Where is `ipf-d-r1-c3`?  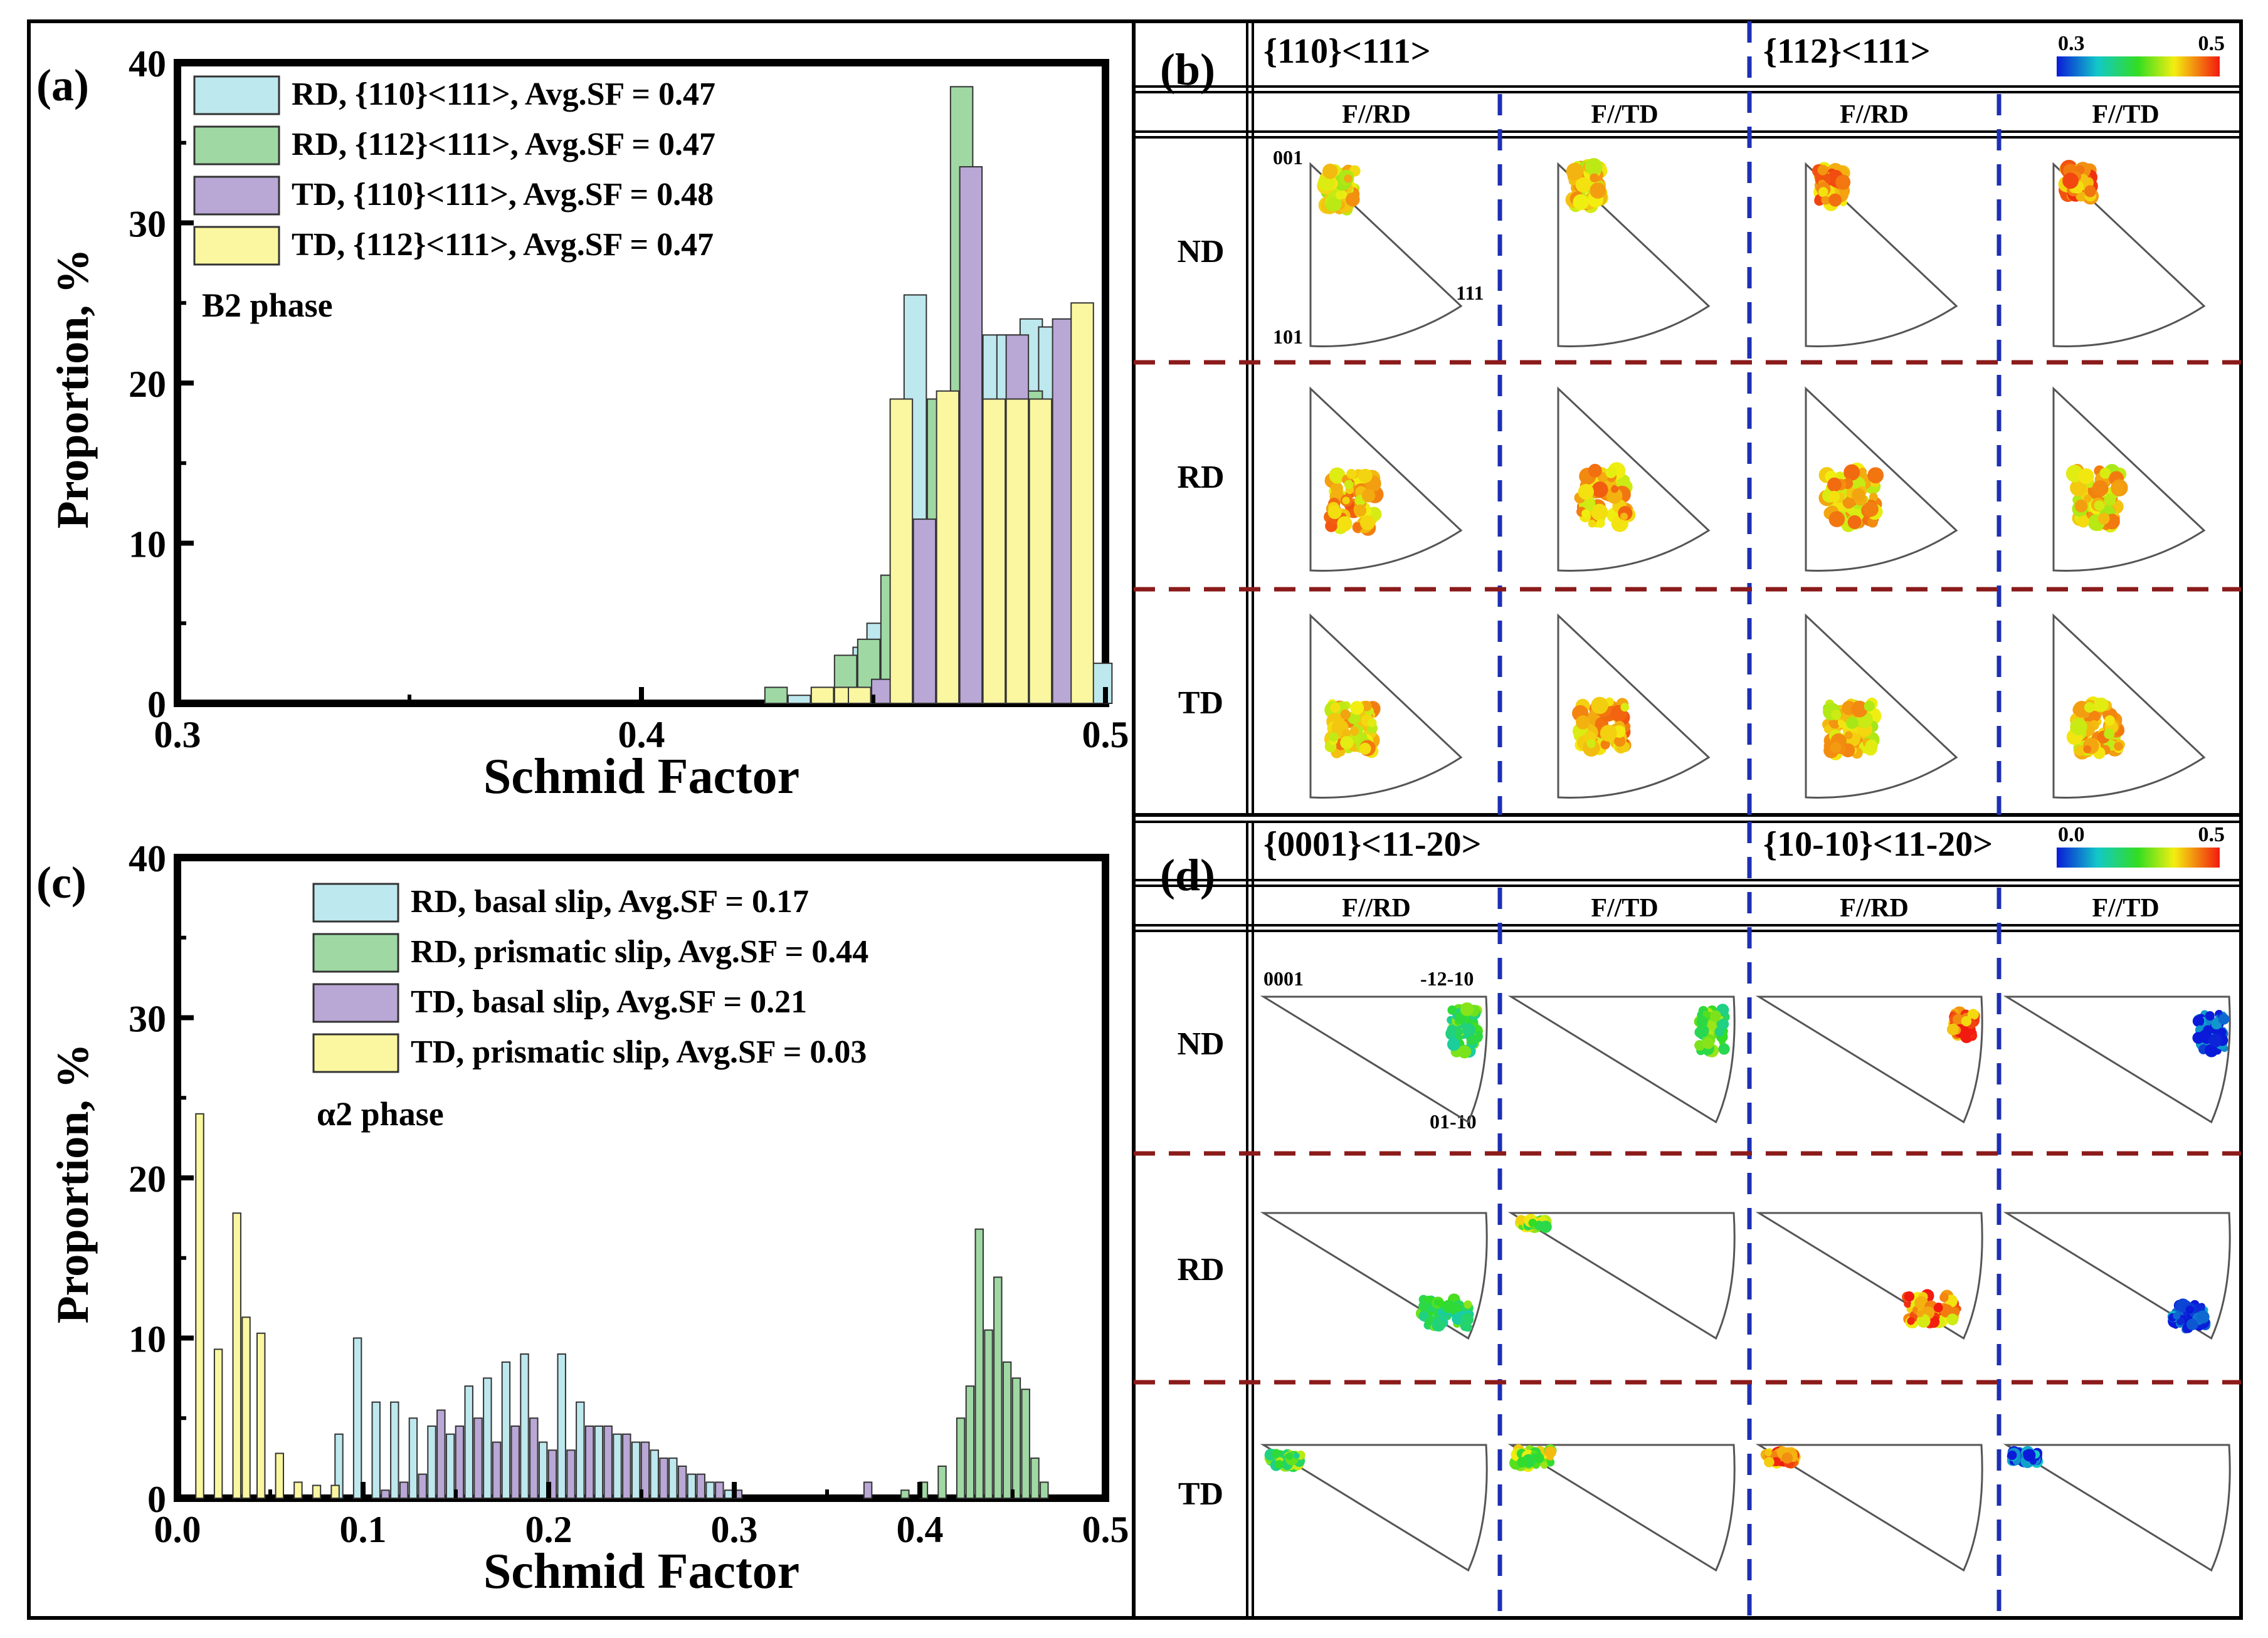
ipf-d-r1-c3 is located at coordinates (2117, 1276).